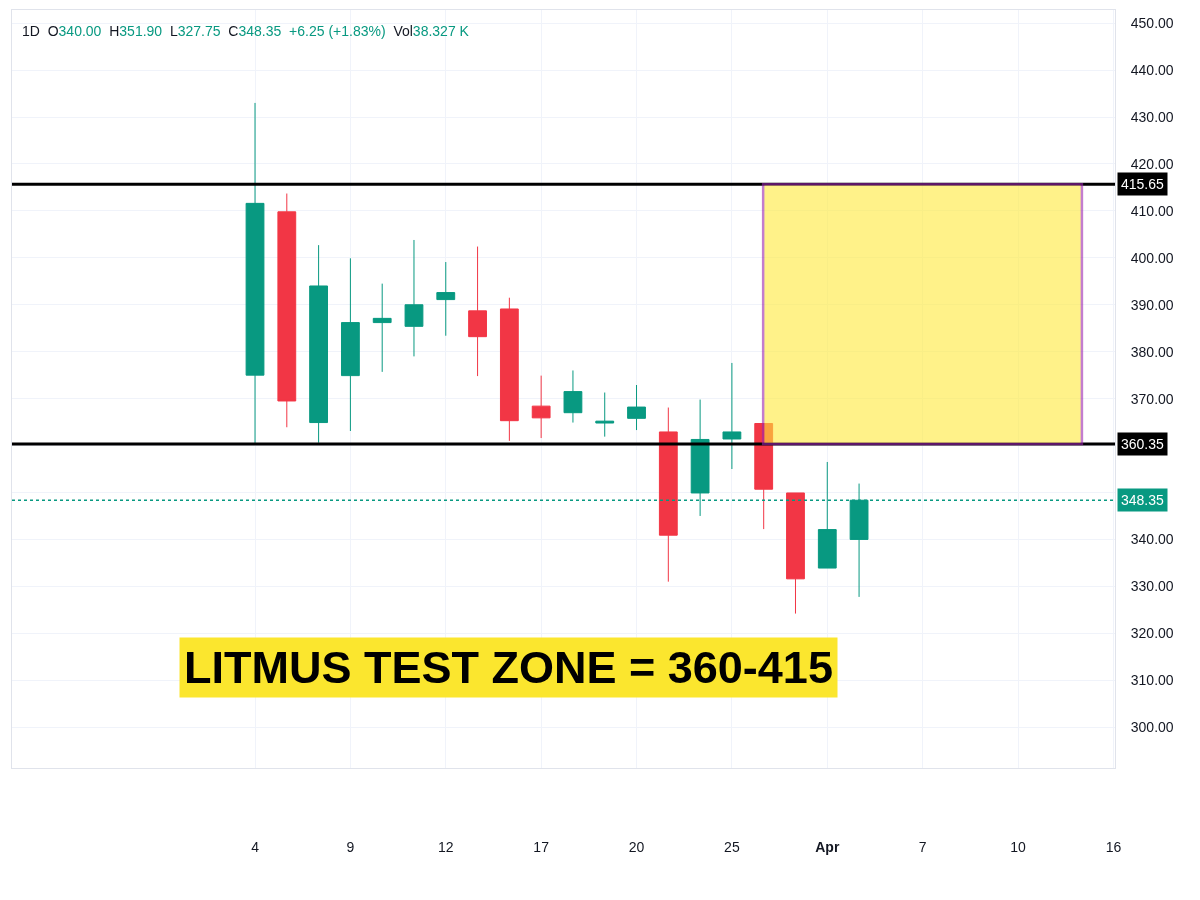 The image size is (1200, 900). I want to click on x-tick-label: 17, so click(541, 846).